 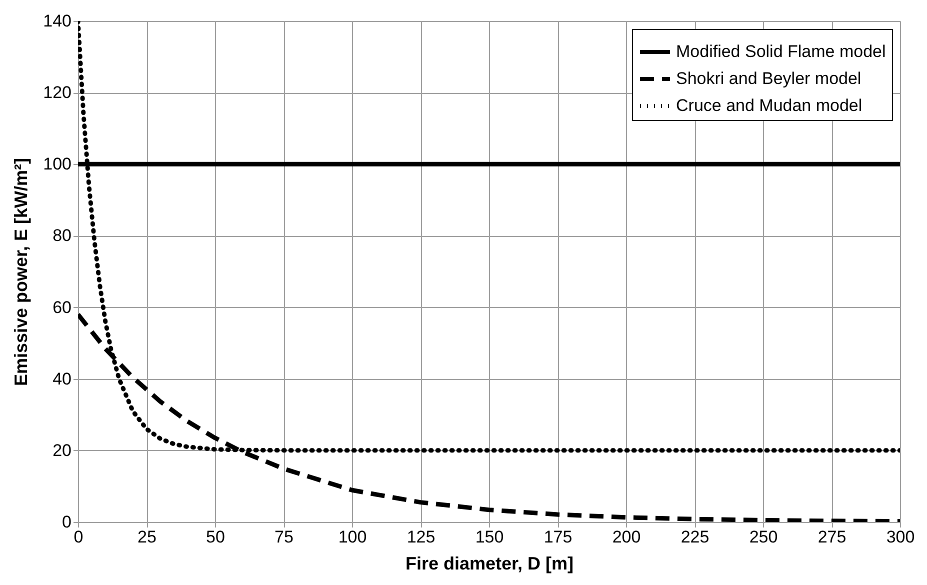 I want to click on x-axis-title: Fire diameter, D [m], so click(x=489, y=564).